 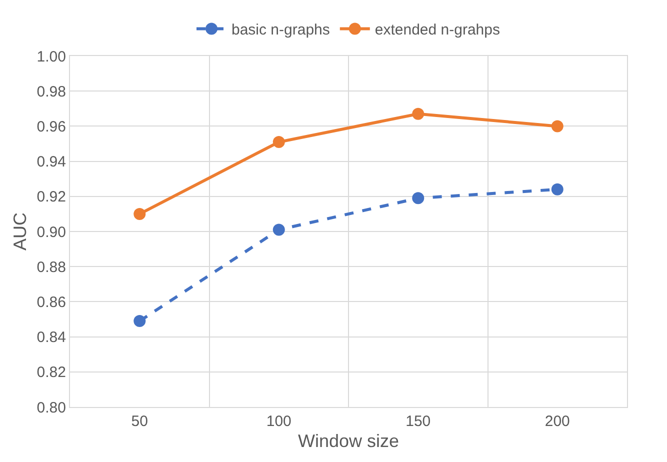 What do you see at coordinates (51, 91) in the screenshot?
I see `y-tick-label: 0.98` at bounding box center [51, 91].